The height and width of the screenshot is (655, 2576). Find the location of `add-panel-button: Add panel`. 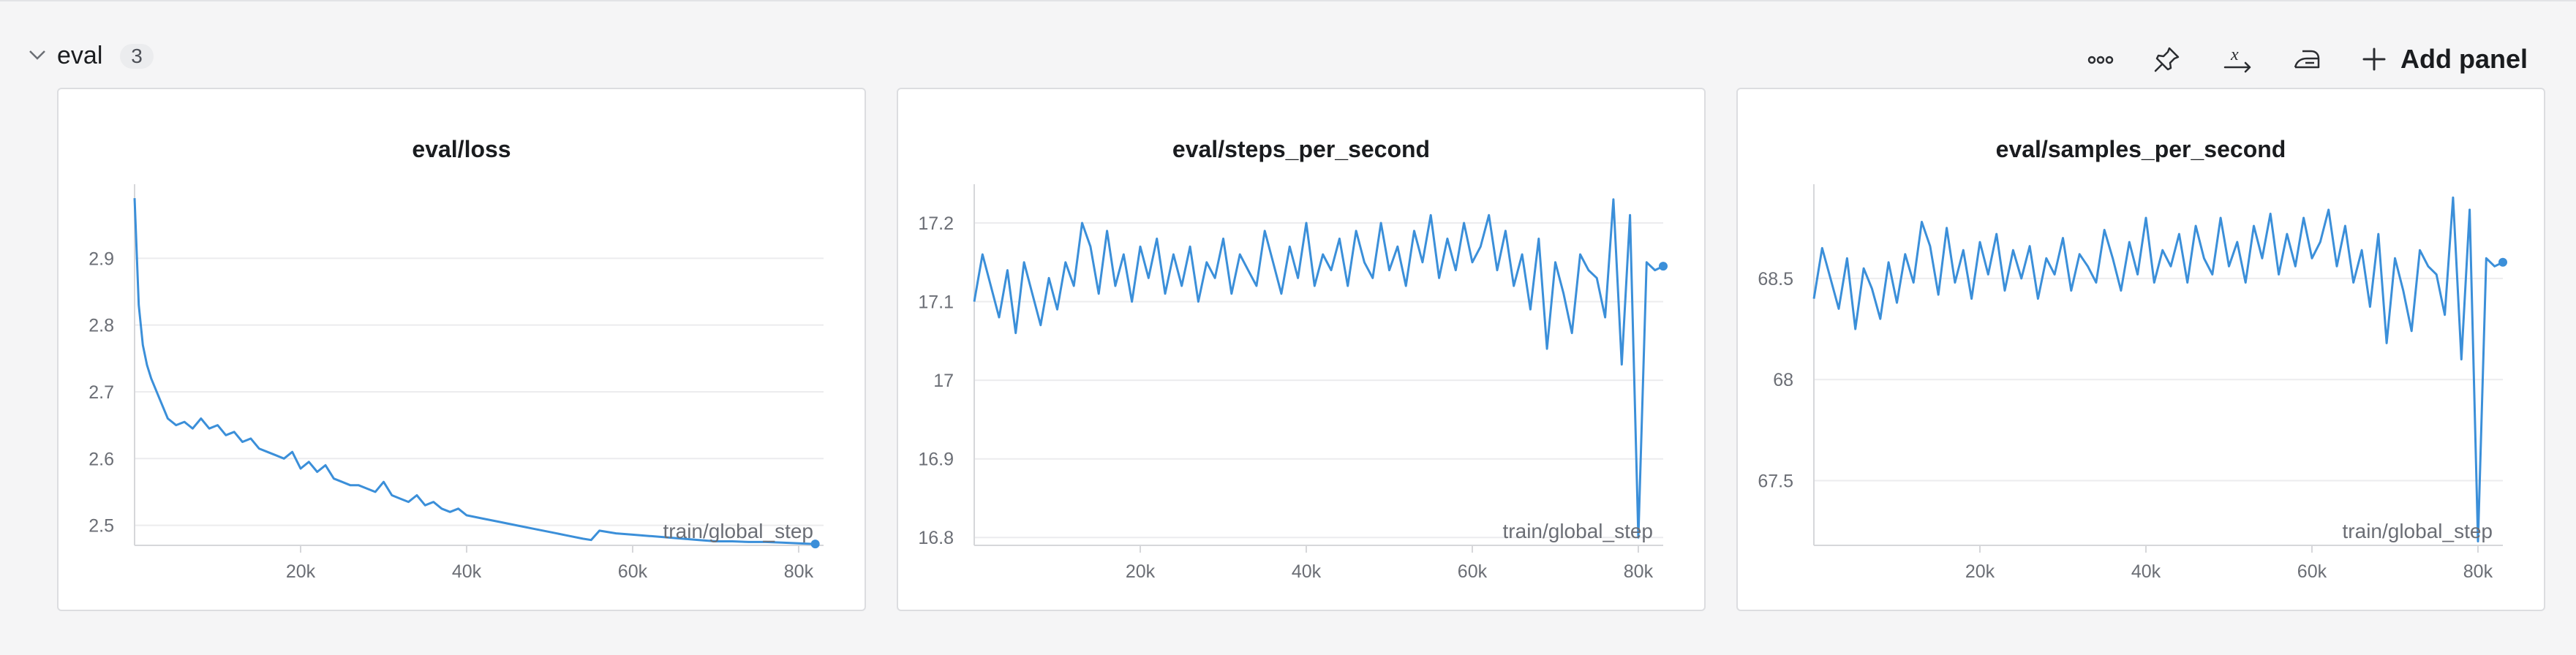

add-panel-button: Add panel is located at coordinates (2444, 59).